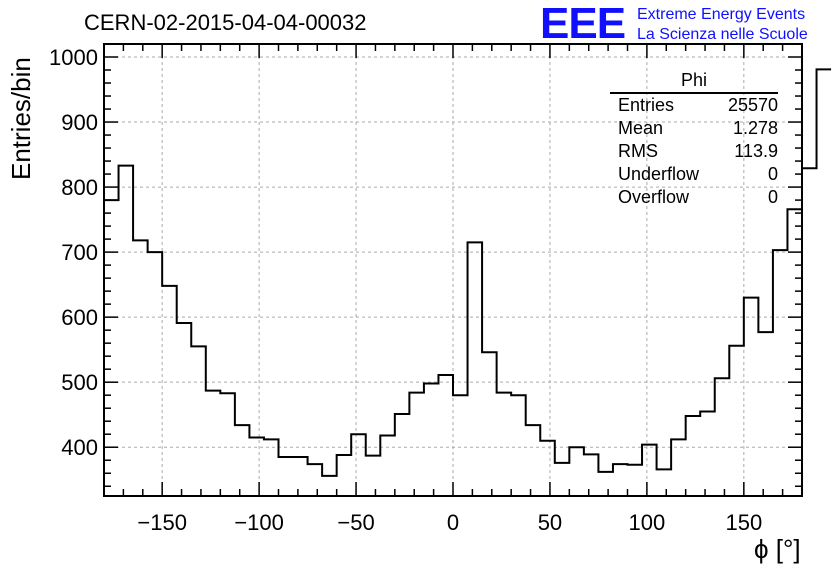  What do you see at coordinates (752, 105) in the screenshot?
I see `stats-value: 25570` at bounding box center [752, 105].